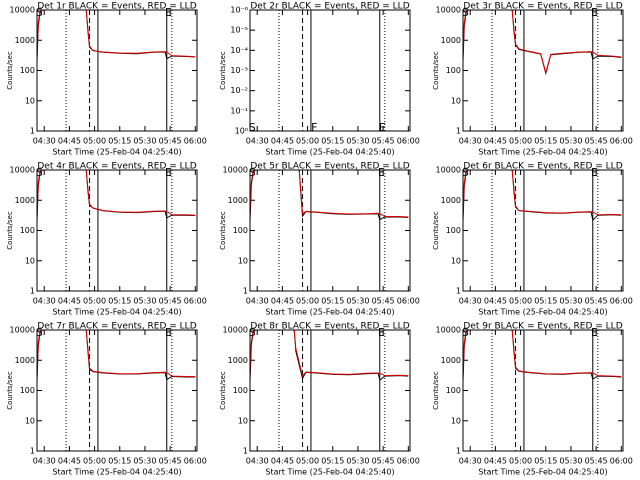 The width and height of the screenshot is (640, 480). What do you see at coordinates (329, 327) in the screenshot?
I see `chart-title: Det 8r BLACK = Events, RED = LLD` at bounding box center [329, 327].